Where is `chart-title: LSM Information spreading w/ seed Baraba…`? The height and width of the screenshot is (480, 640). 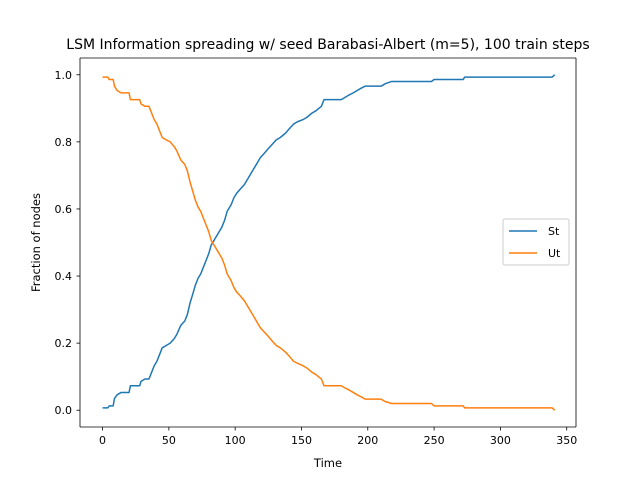
chart-title: LSM Information spreading w/ seed Baraba… is located at coordinates (327, 45).